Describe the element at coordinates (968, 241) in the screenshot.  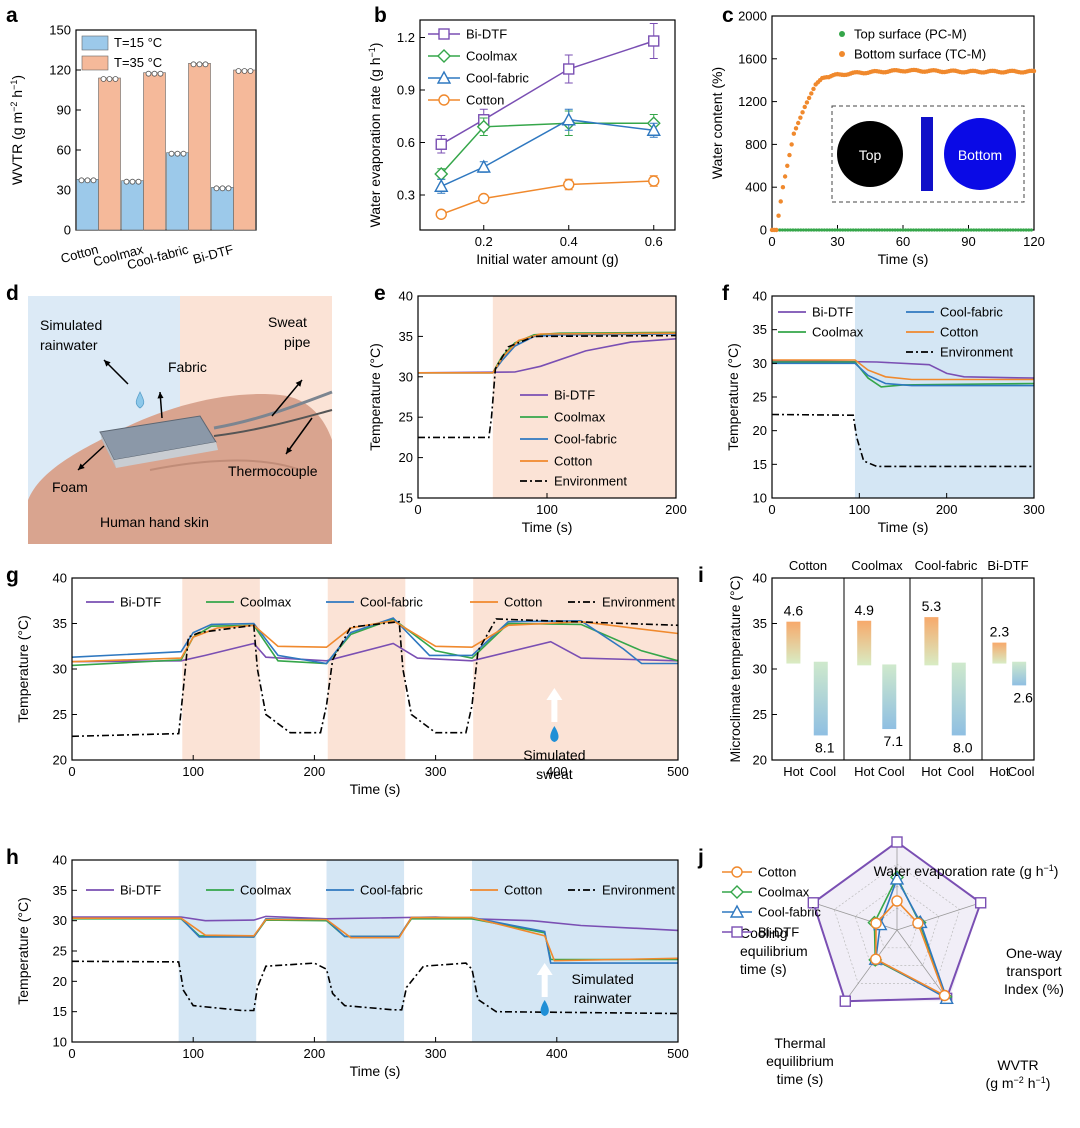
I see `x-tick-label: 90` at that location.